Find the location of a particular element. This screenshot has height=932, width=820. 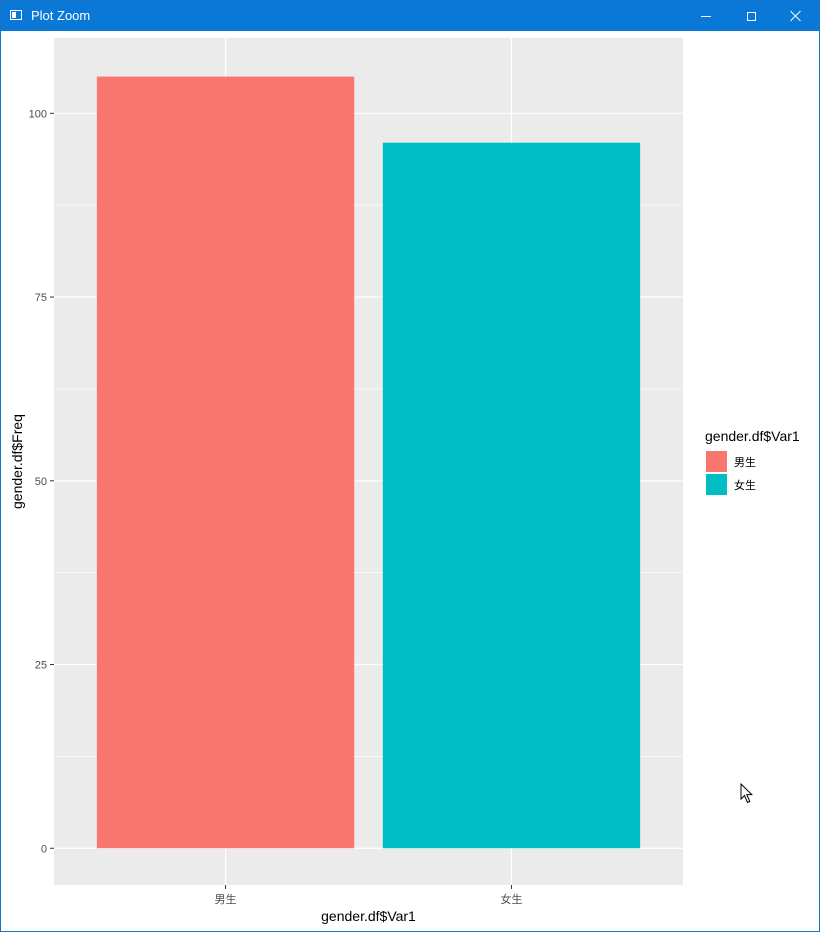

minimize-button is located at coordinates (706, 16).